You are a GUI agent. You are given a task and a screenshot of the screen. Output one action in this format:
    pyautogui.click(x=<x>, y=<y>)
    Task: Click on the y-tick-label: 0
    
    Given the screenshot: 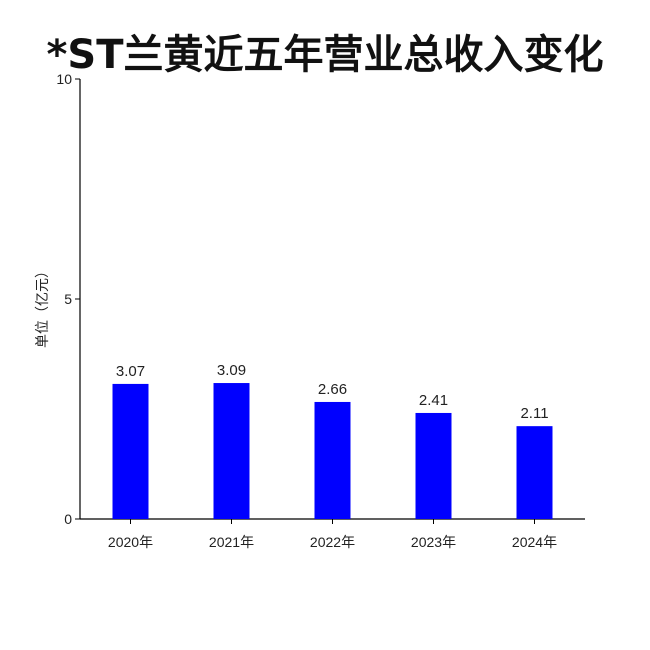 What is the action you would take?
    pyautogui.click(x=68, y=519)
    